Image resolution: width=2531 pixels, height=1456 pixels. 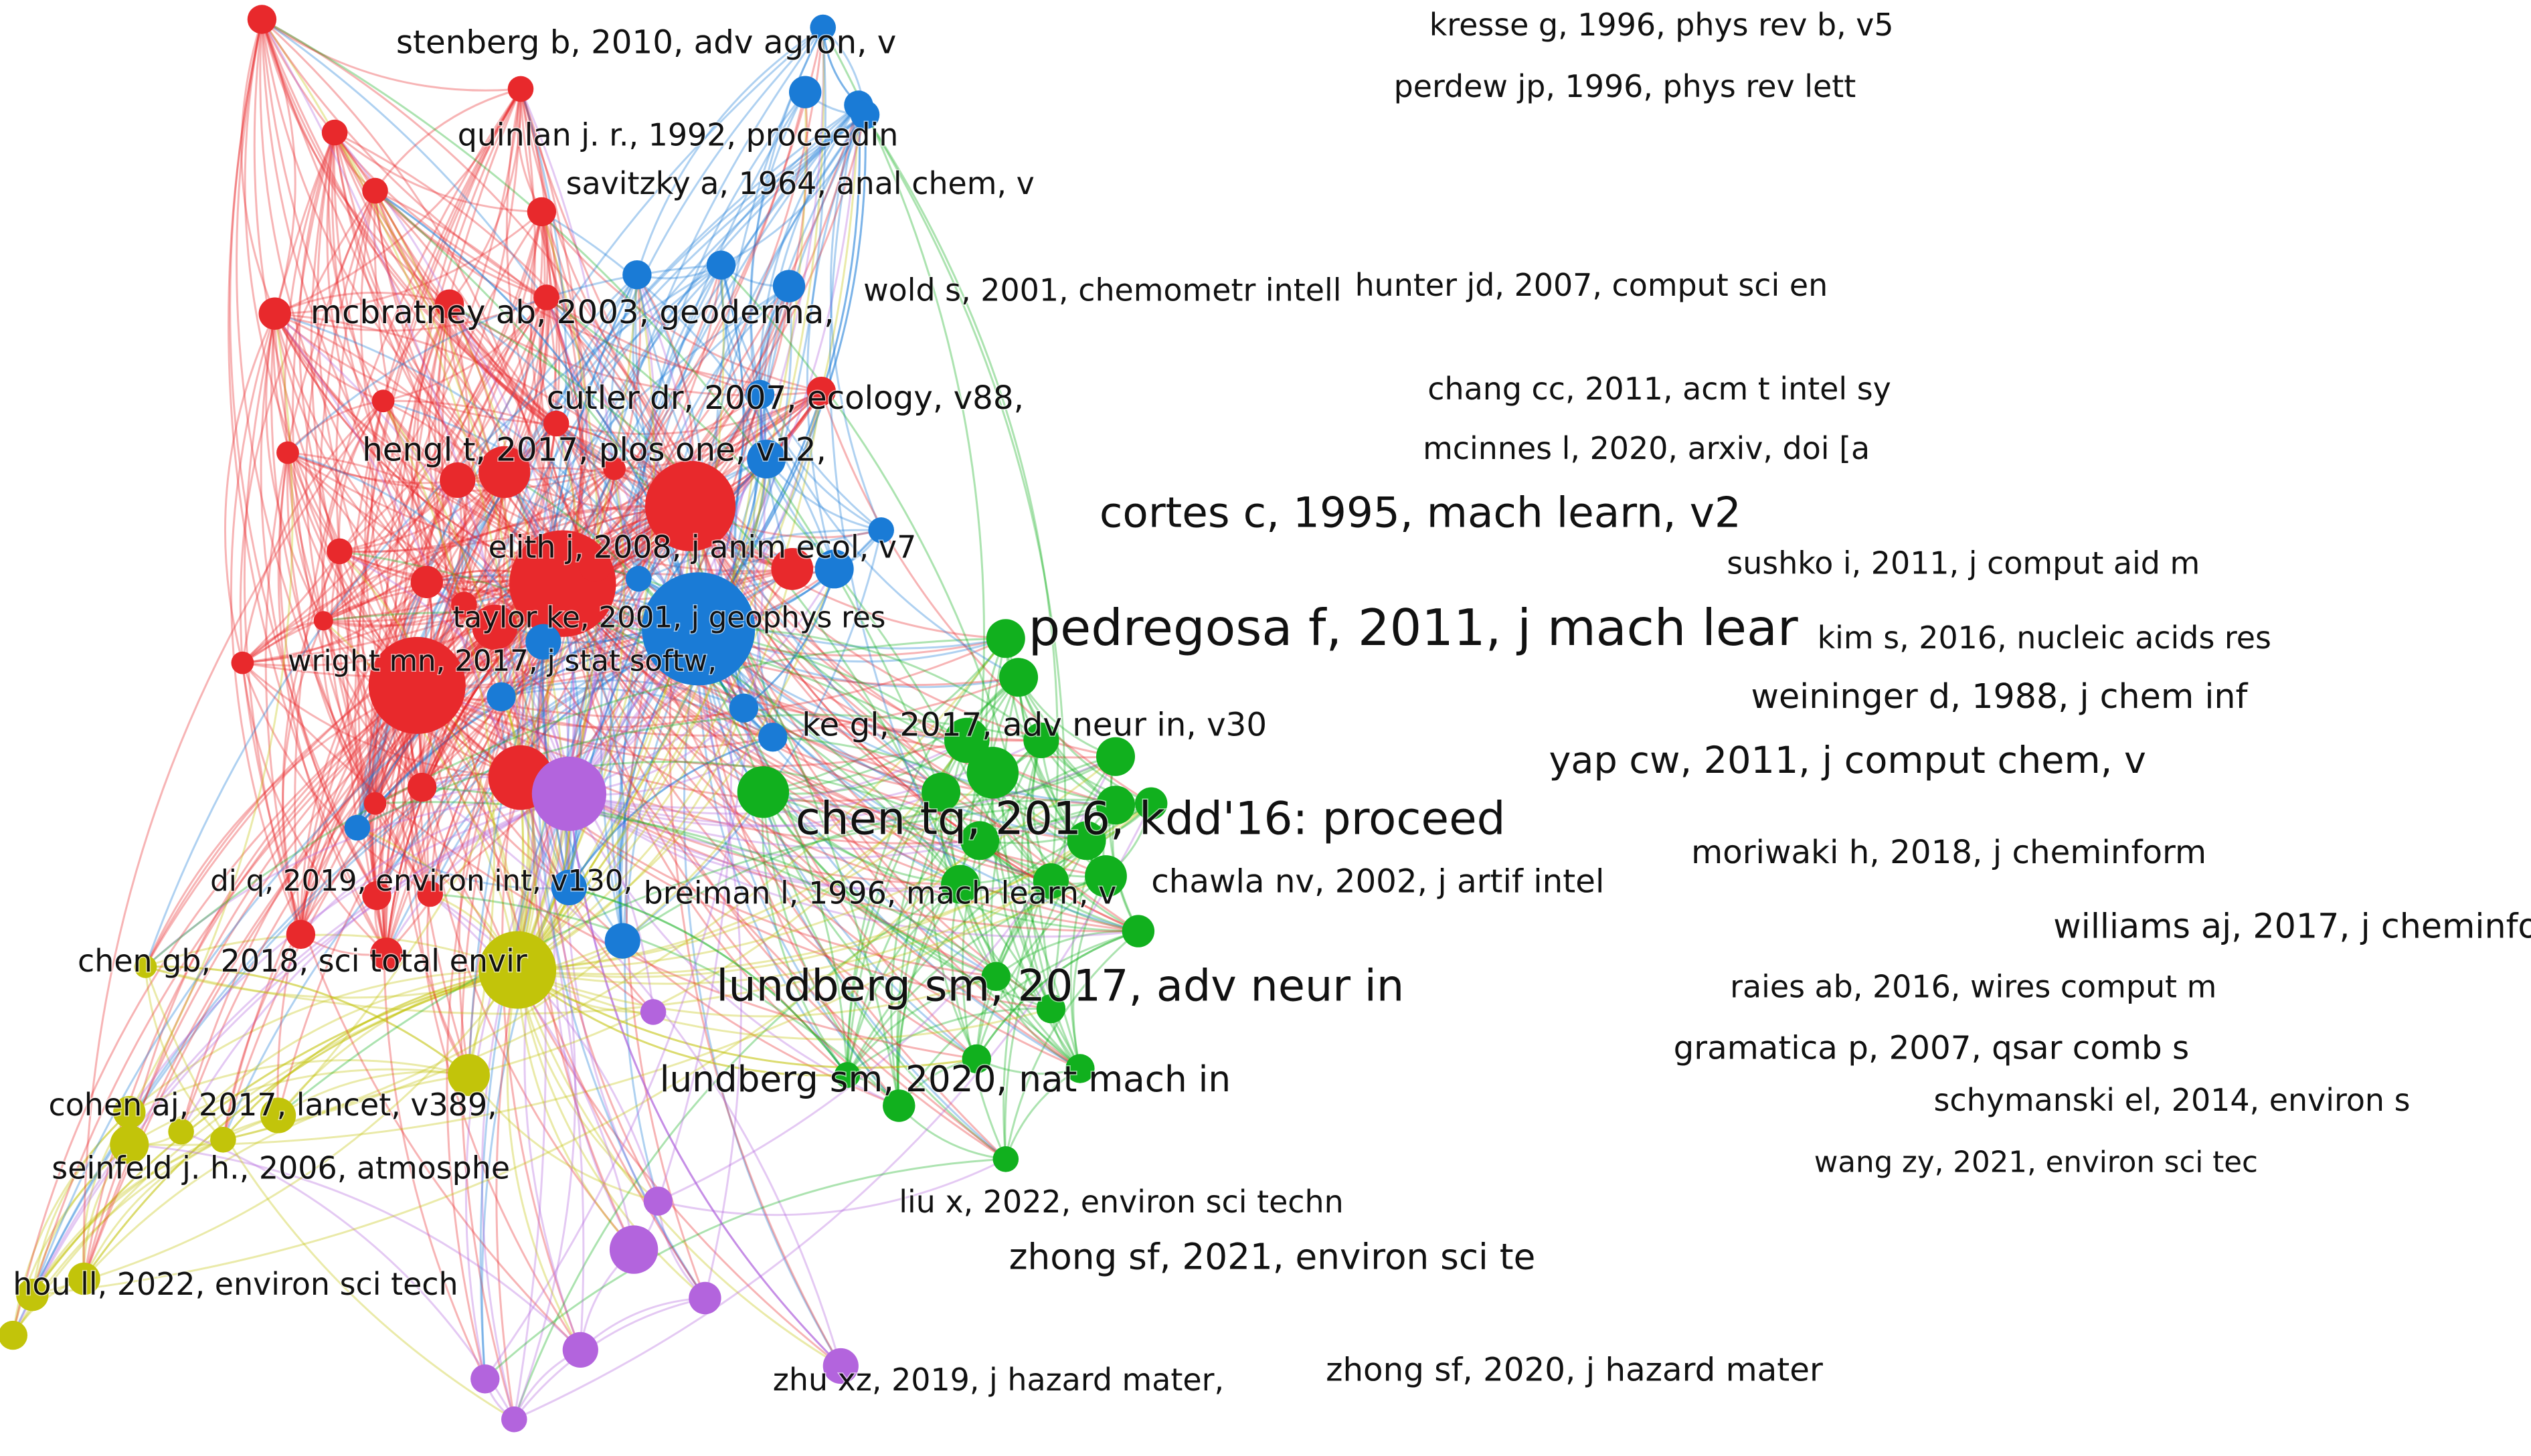 What do you see at coordinates (1414, 627) in the screenshot?
I see `node-label: pedregosa f, 2011, j mach lear` at bounding box center [1414, 627].